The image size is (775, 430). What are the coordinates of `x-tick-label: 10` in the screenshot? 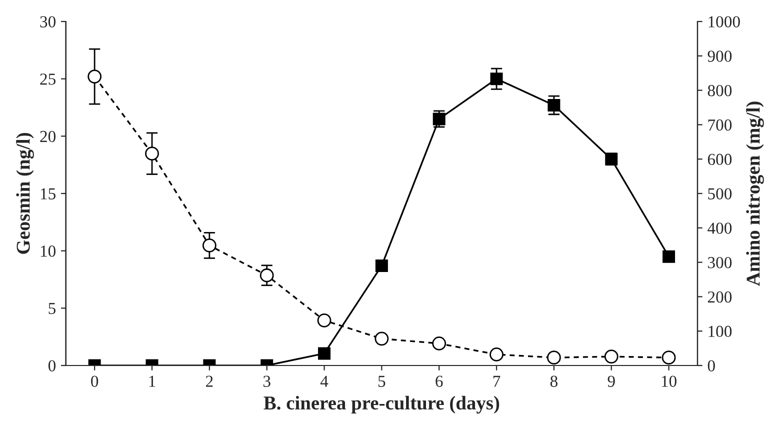 It's located at (669, 381).